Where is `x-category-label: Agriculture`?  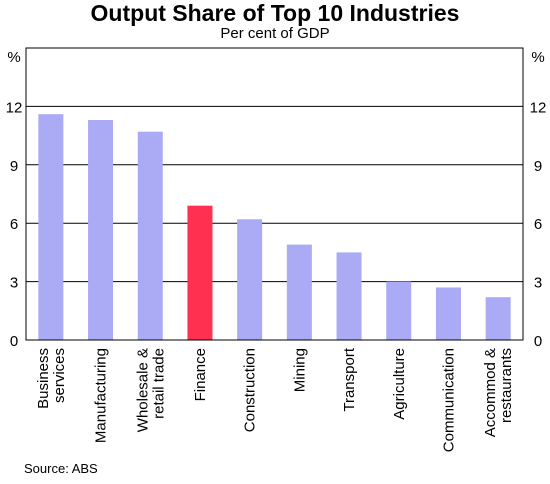 x-category-label: Agriculture is located at coordinates (399, 384).